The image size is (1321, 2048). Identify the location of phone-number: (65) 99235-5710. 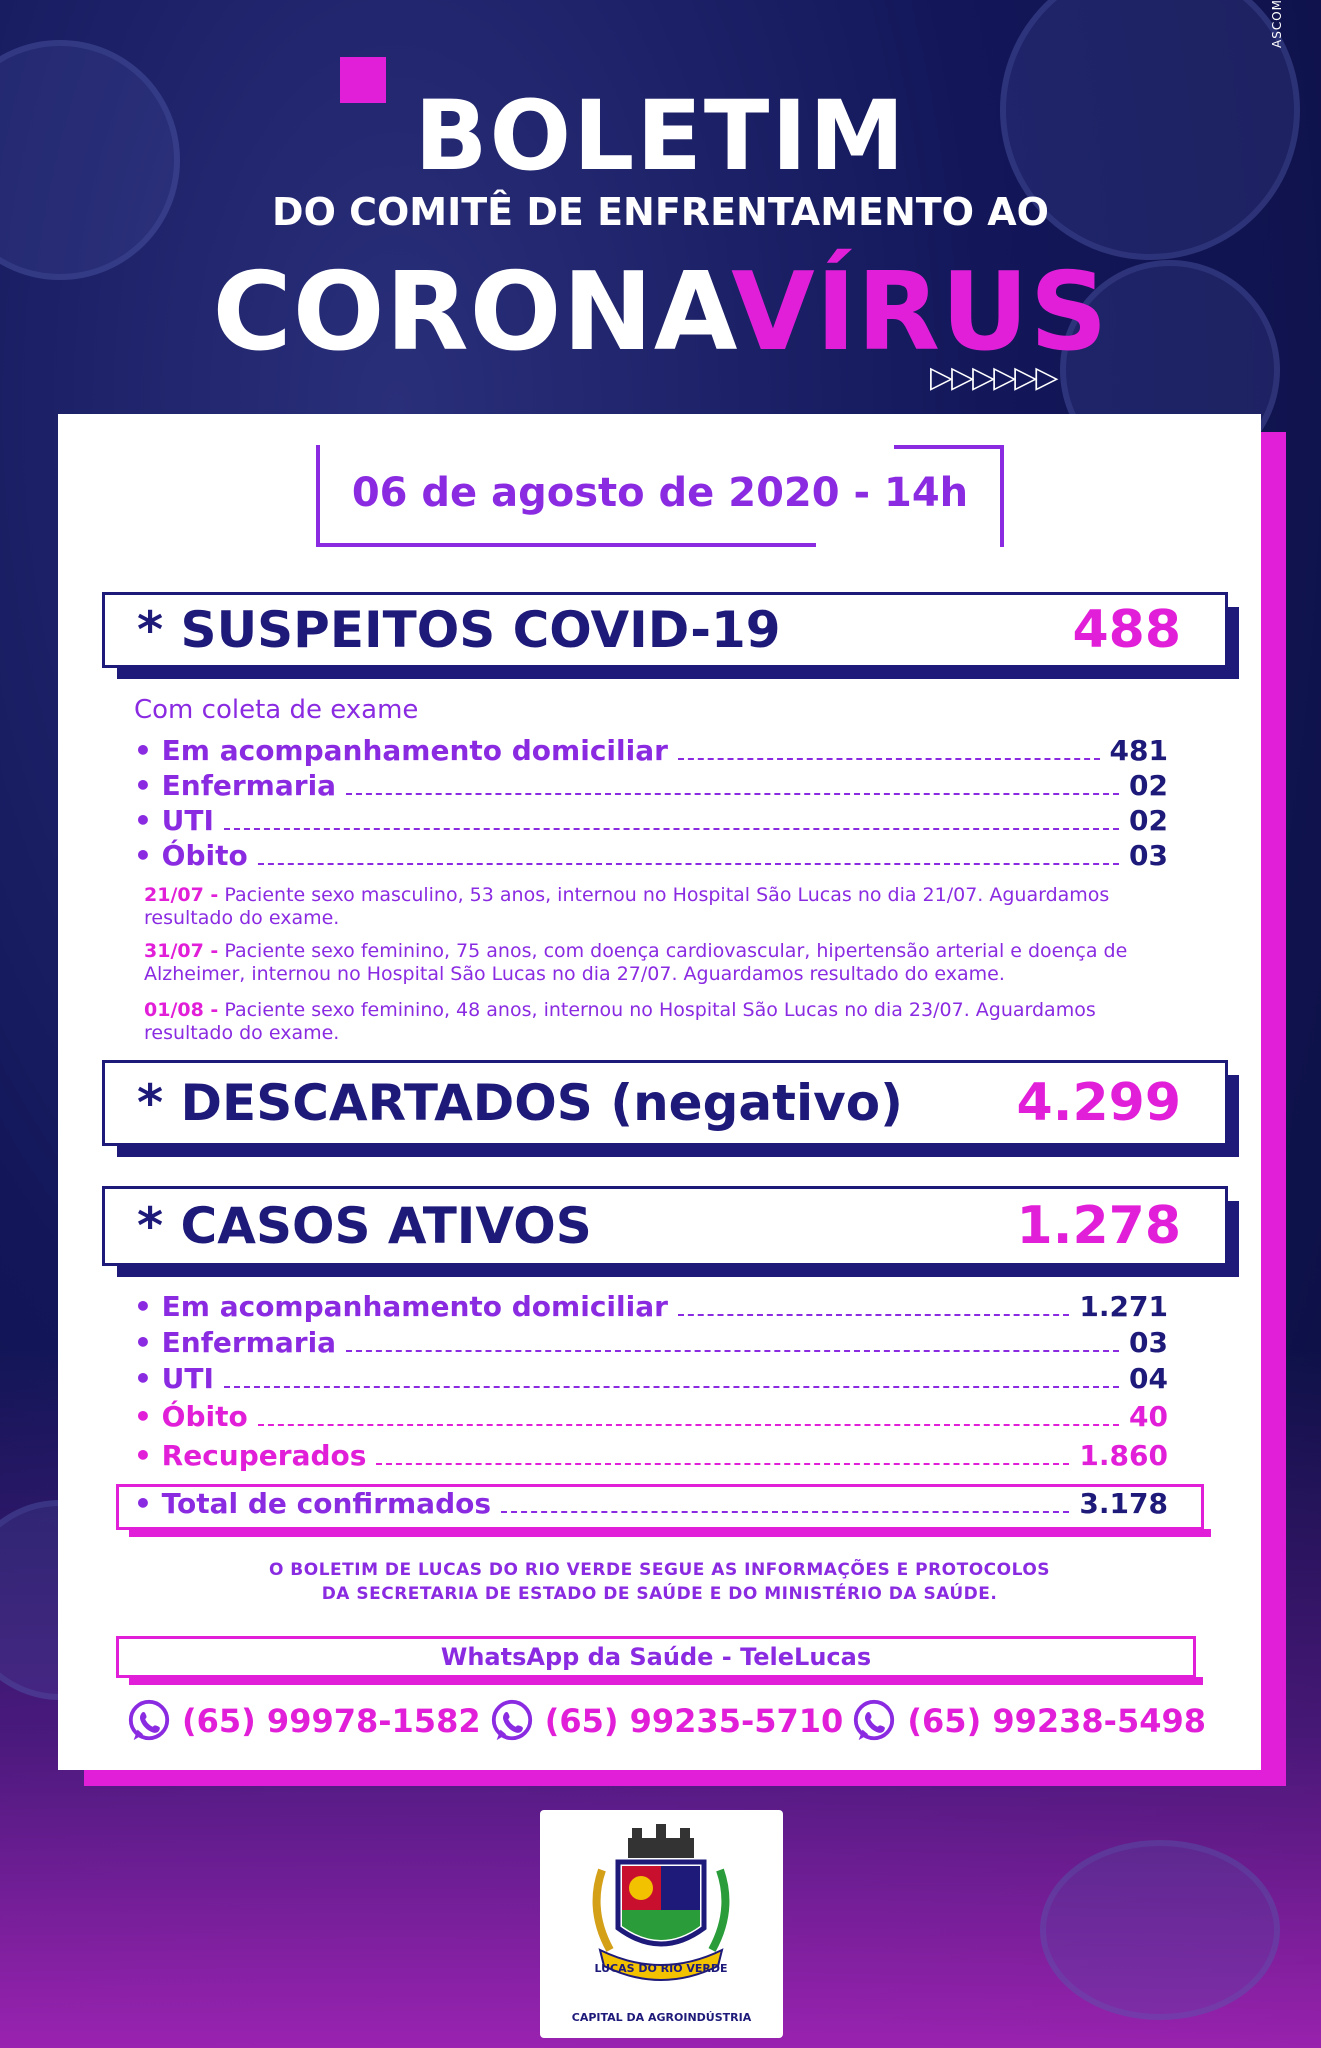
(694, 1721).